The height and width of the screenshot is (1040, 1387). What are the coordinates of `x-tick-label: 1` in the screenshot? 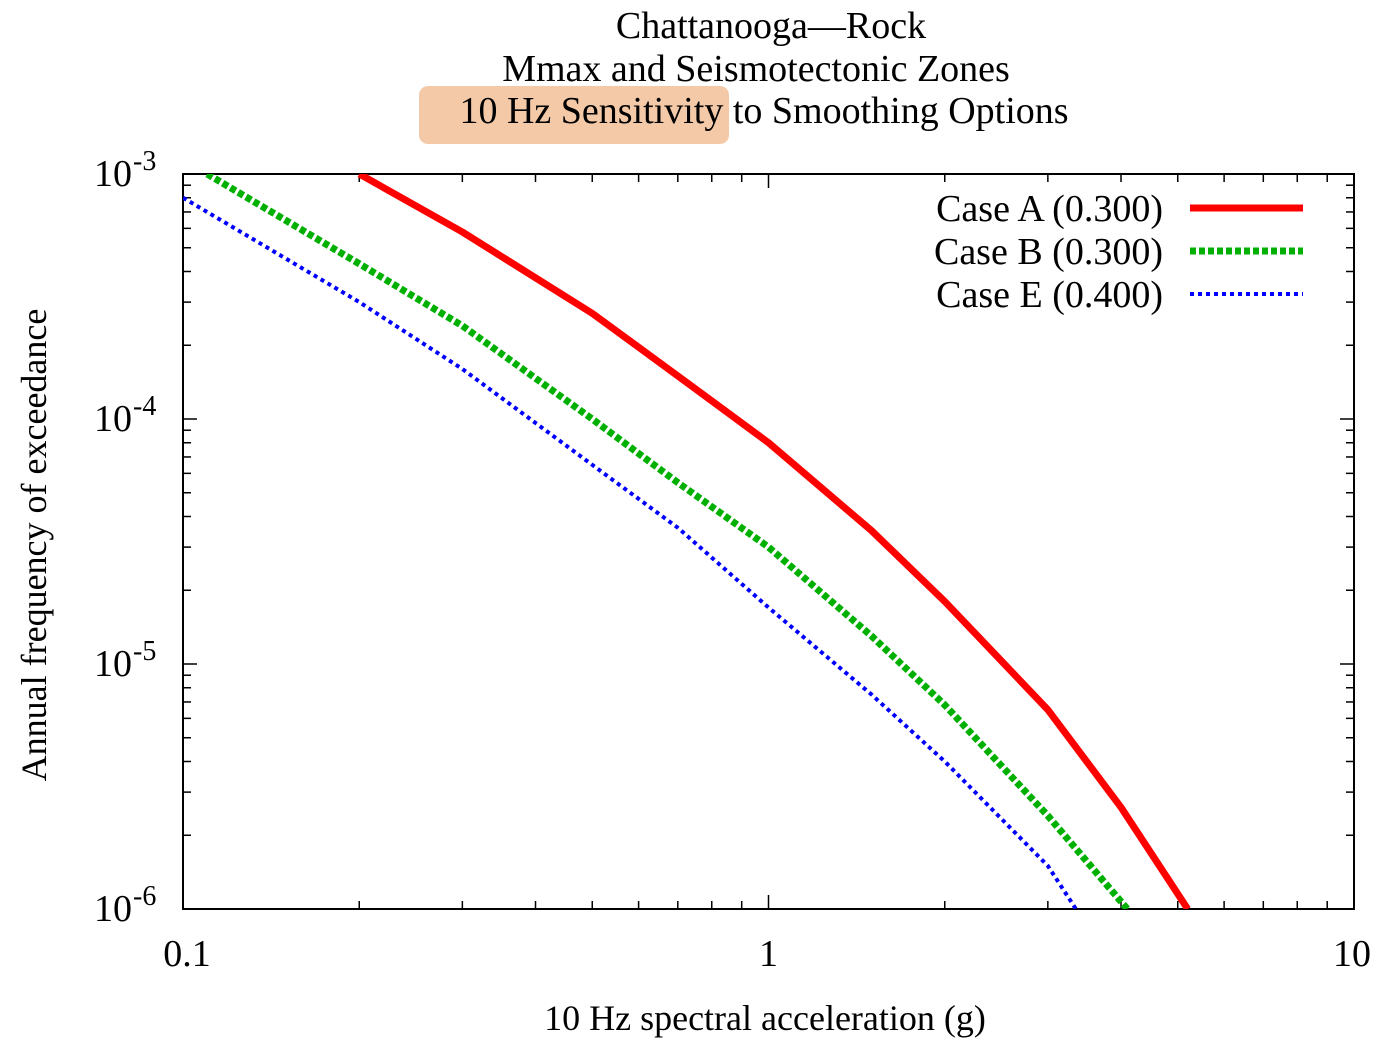 It's located at (768, 954).